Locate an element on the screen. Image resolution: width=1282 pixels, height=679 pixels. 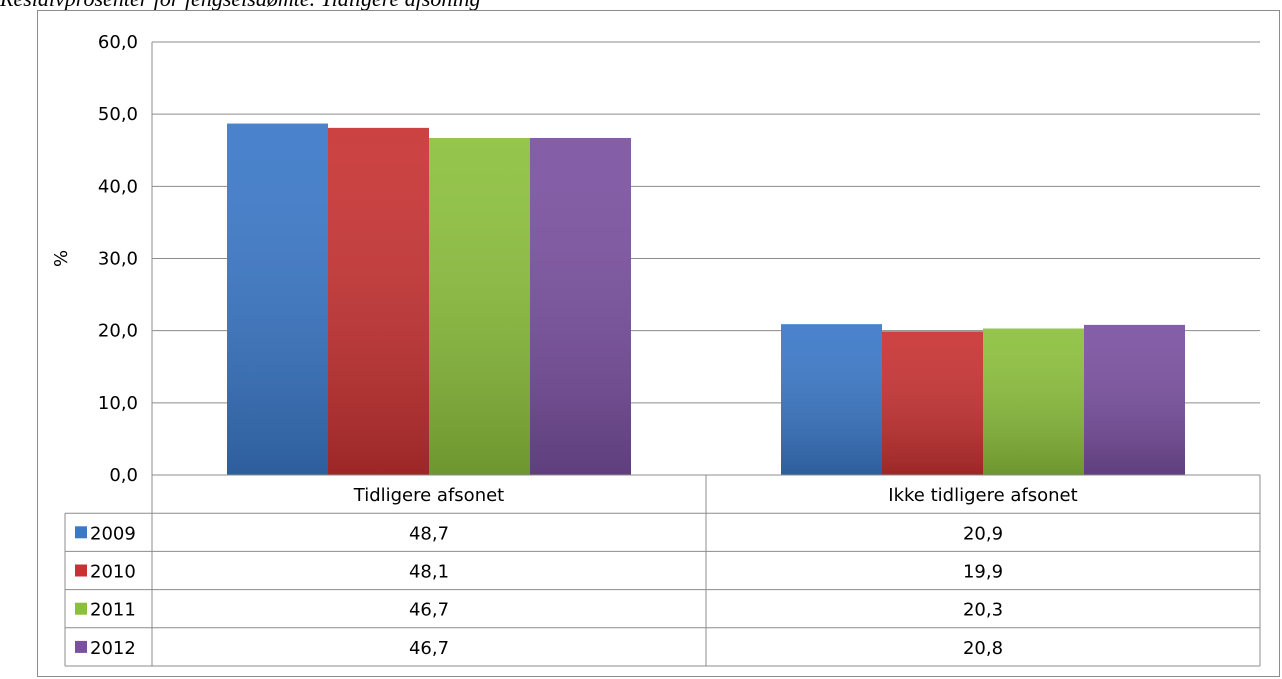
y-tick-label: 50,0 is located at coordinates (118, 114).